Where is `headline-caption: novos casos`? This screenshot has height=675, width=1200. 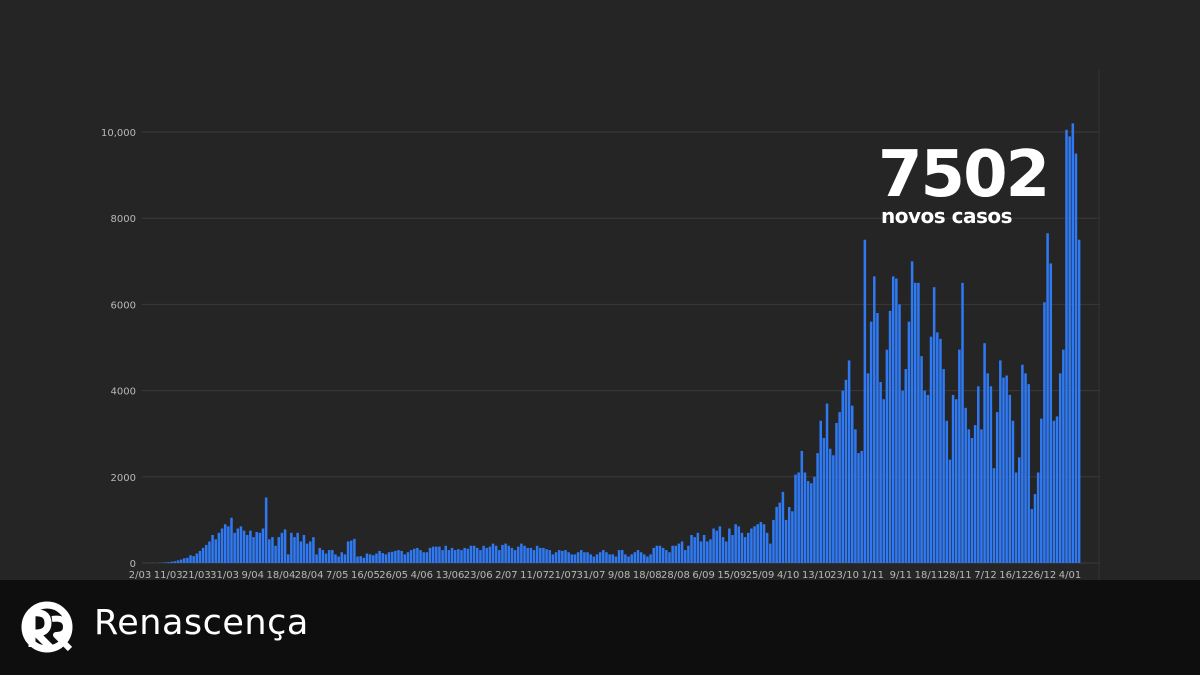 headline-caption: novos casos is located at coordinates (947, 216).